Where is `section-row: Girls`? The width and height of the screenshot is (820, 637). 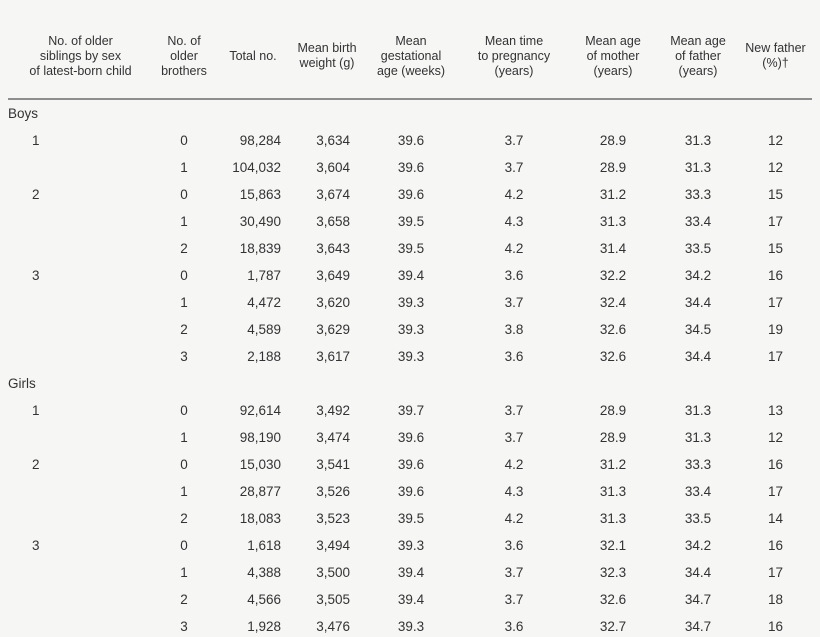
section-row: Girls is located at coordinates (410, 383).